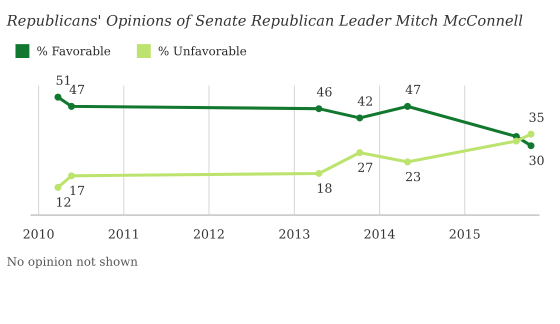 The image size is (560, 324). I want to click on data-label: 30, so click(537, 161).